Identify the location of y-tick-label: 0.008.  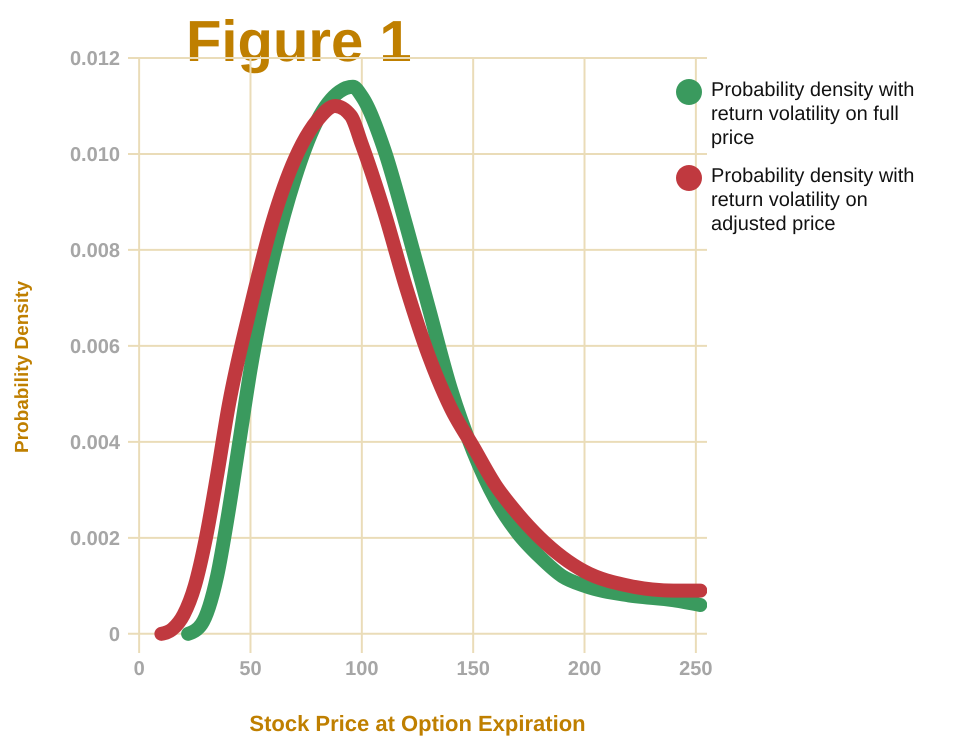
(95, 251).